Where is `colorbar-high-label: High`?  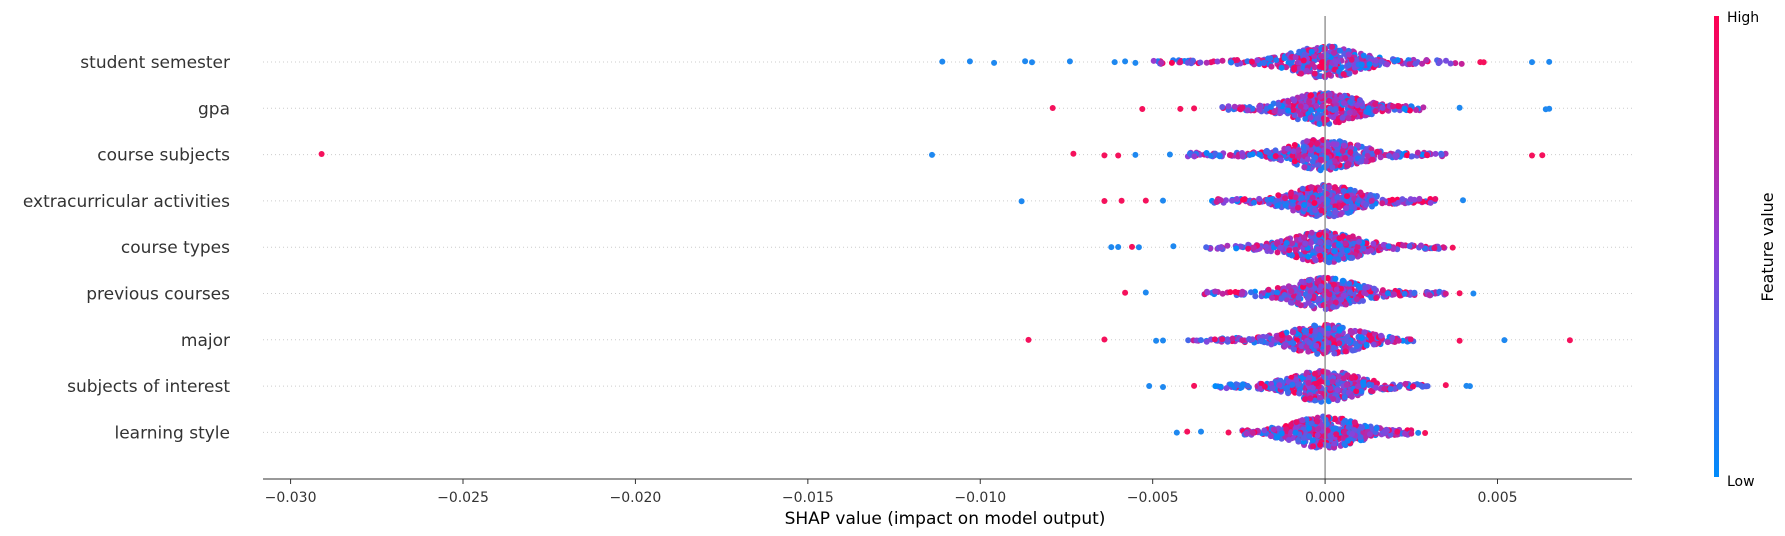
colorbar-high-label: High is located at coordinates (1743, 18).